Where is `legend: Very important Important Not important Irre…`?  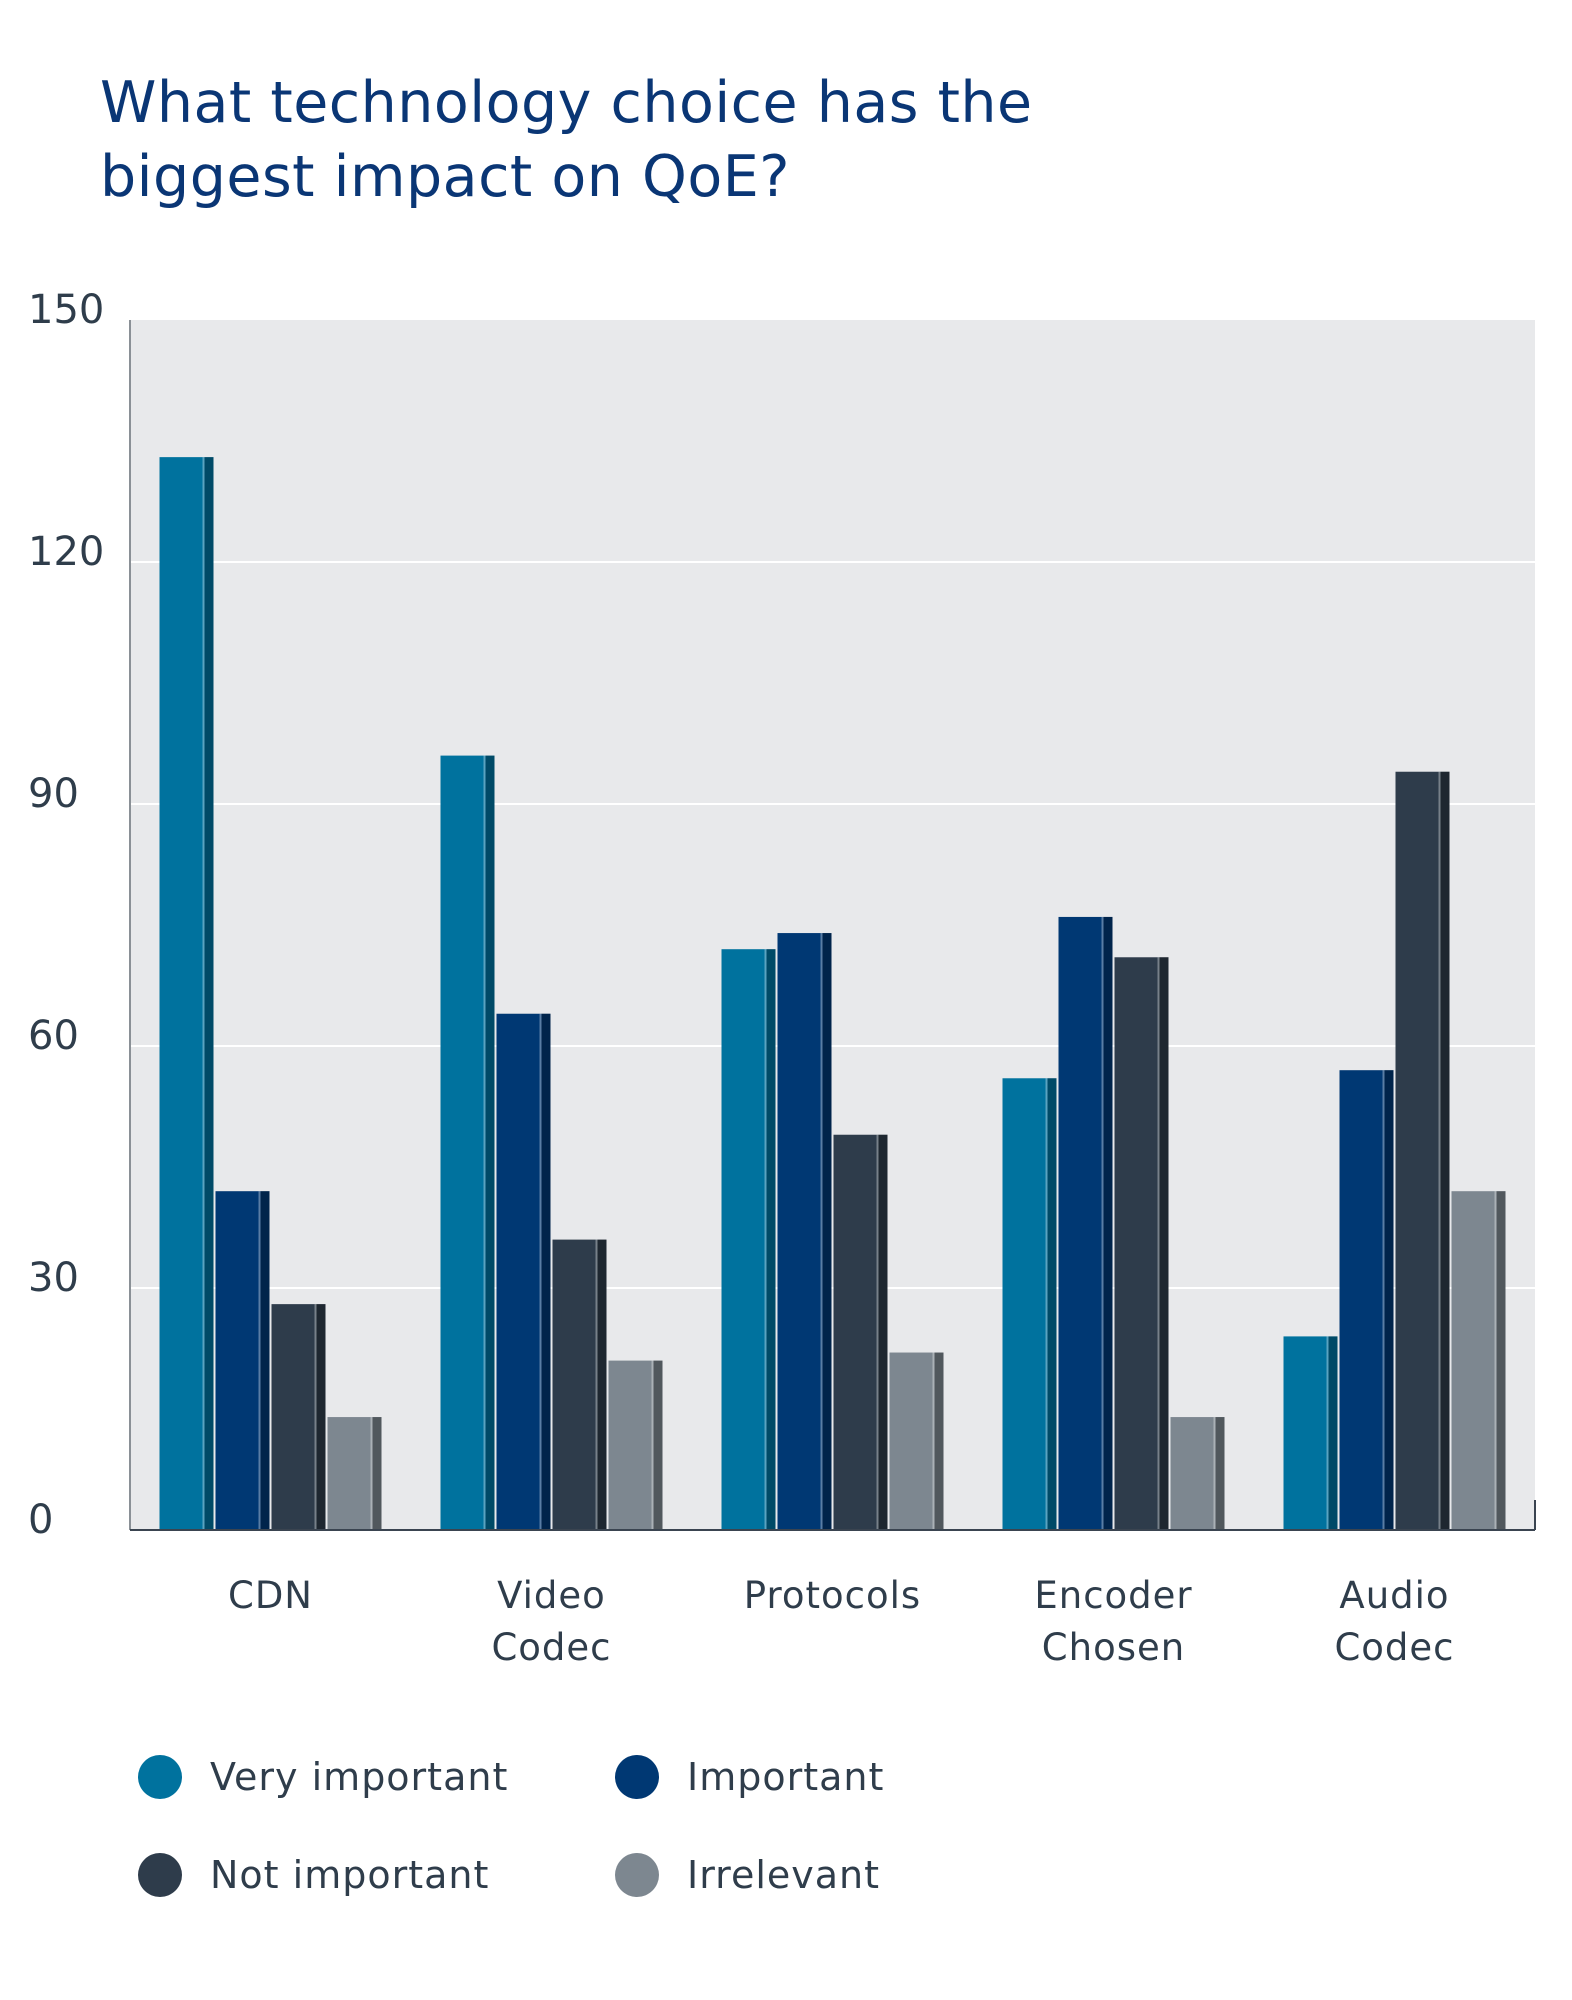
legend: Very important Important Not important Irre… is located at coordinates (538, 1852).